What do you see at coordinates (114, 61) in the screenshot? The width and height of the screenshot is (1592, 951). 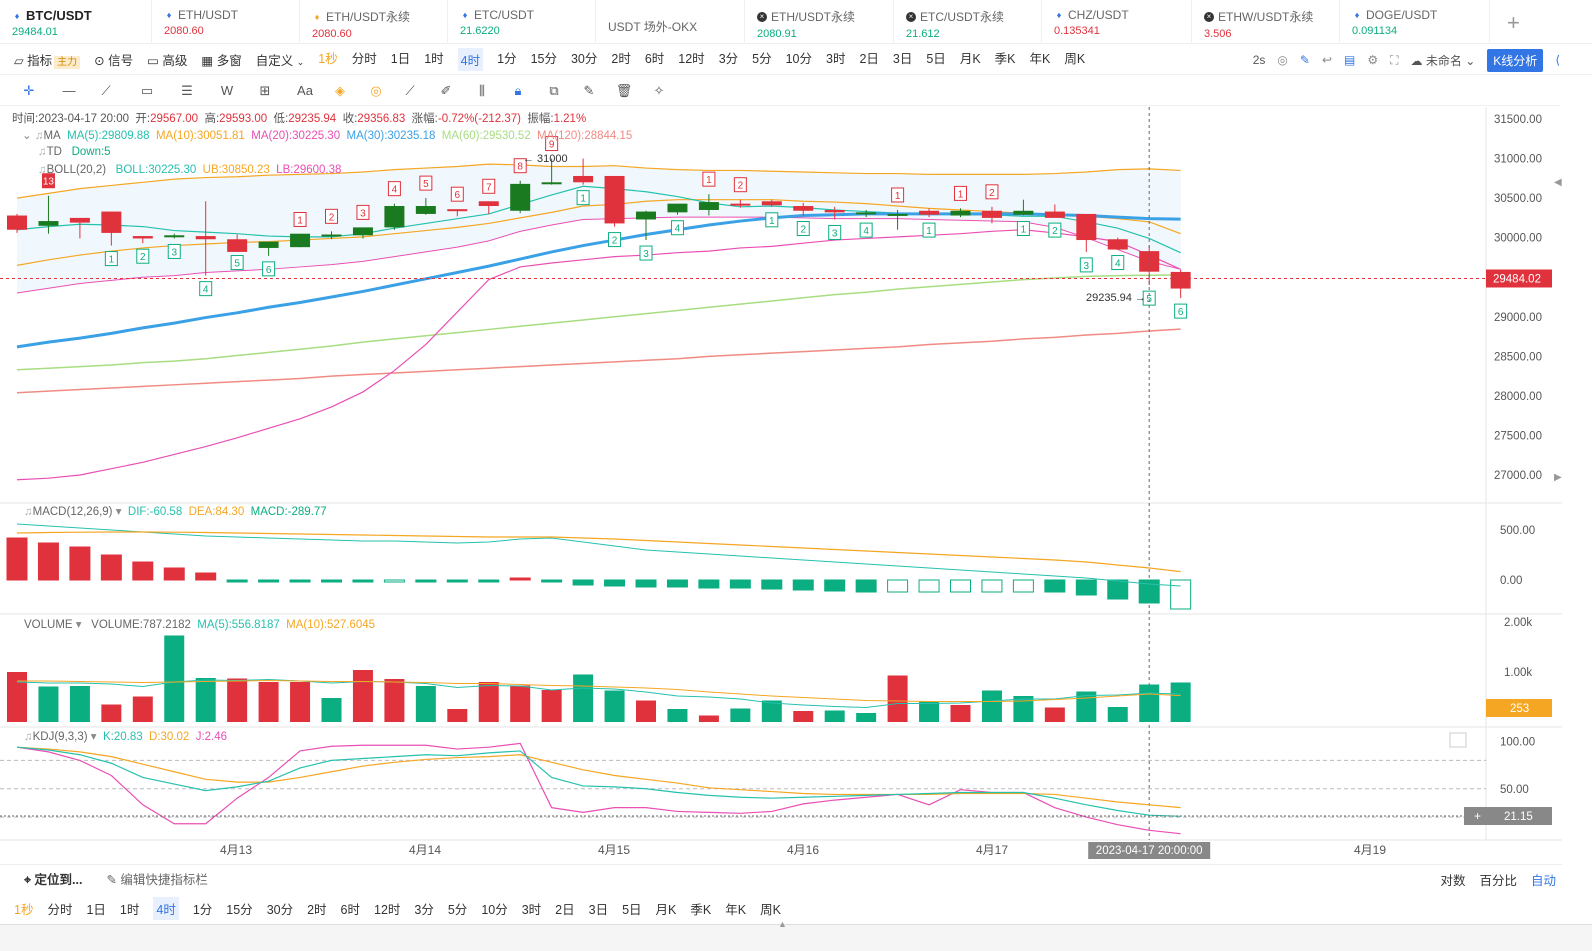 I see `signal-button: ⊙ 信号` at bounding box center [114, 61].